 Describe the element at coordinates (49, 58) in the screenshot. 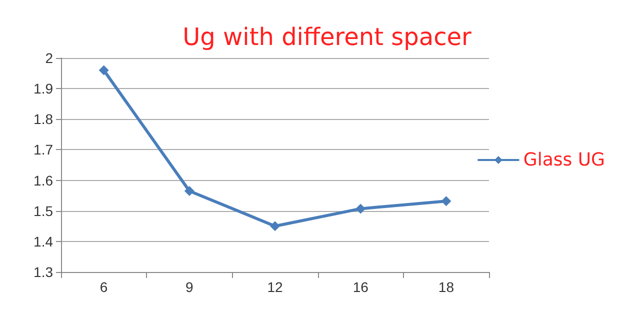

I see `y-tick-label: 2` at that location.